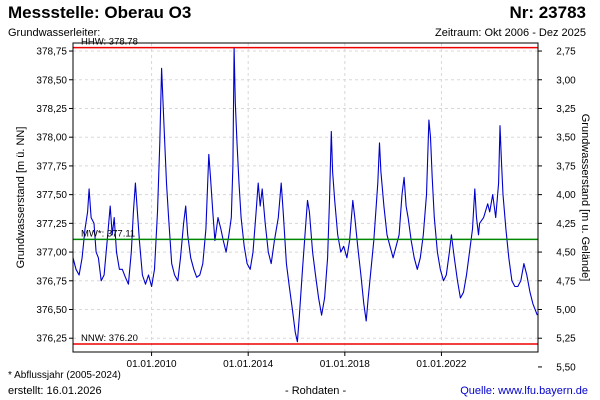 The image size is (600, 400). Describe the element at coordinates (566, 339) in the screenshot. I see `y-tick-label-right: 5,25` at that location.